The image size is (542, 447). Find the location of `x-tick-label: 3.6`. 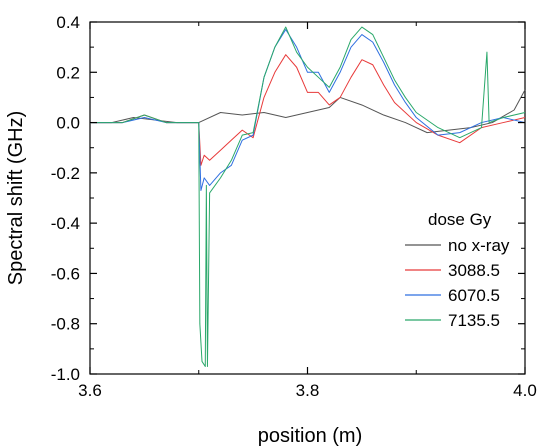

x-tick-label: 3.6 is located at coordinates (90, 390).